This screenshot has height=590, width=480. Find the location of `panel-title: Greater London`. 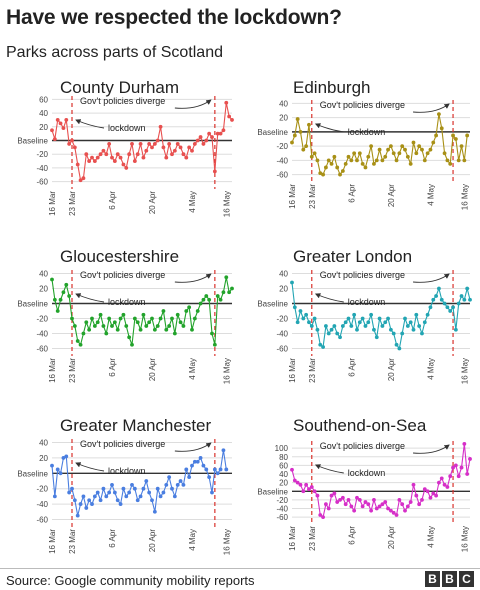

panel-title: Greater London is located at coordinates (352, 256).